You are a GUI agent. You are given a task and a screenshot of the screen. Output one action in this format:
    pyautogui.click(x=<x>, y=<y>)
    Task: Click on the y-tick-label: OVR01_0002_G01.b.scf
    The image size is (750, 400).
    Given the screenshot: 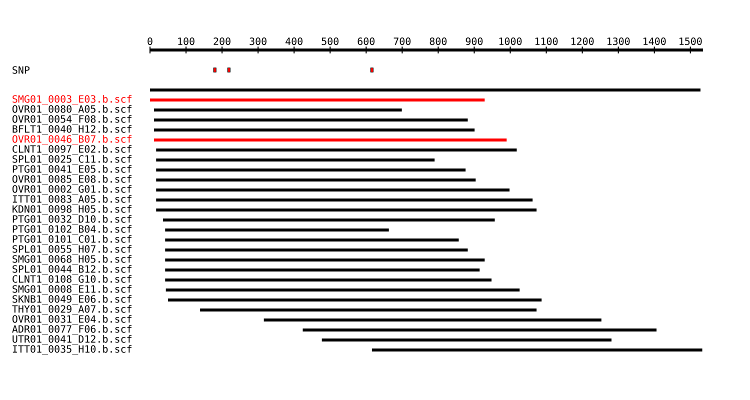 What is the action you would take?
    pyautogui.click(x=72, y=190)
    